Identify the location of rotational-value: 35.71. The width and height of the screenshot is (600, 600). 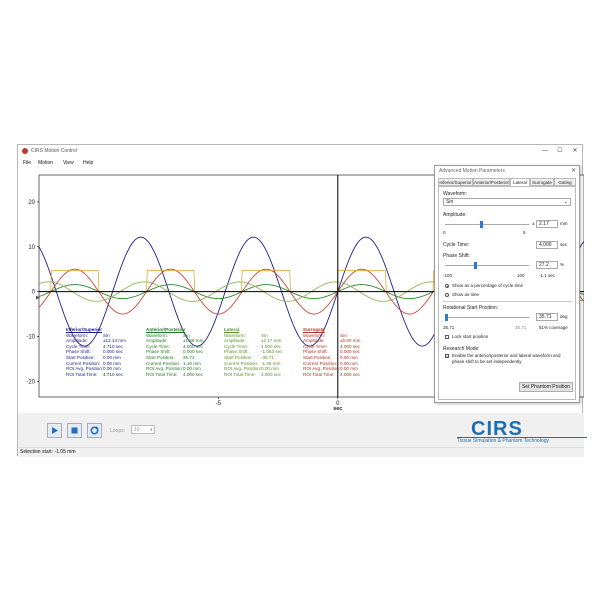
(545, 317).